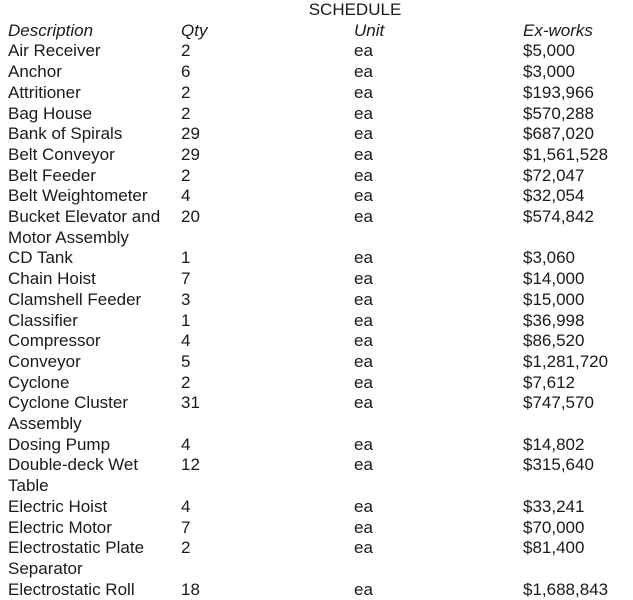 The image size is (633, 600). What do you see at coordinates (554, 299) in the screenshot?
I see `cell-exworks: $15,000` at bounding box center [554, 299].